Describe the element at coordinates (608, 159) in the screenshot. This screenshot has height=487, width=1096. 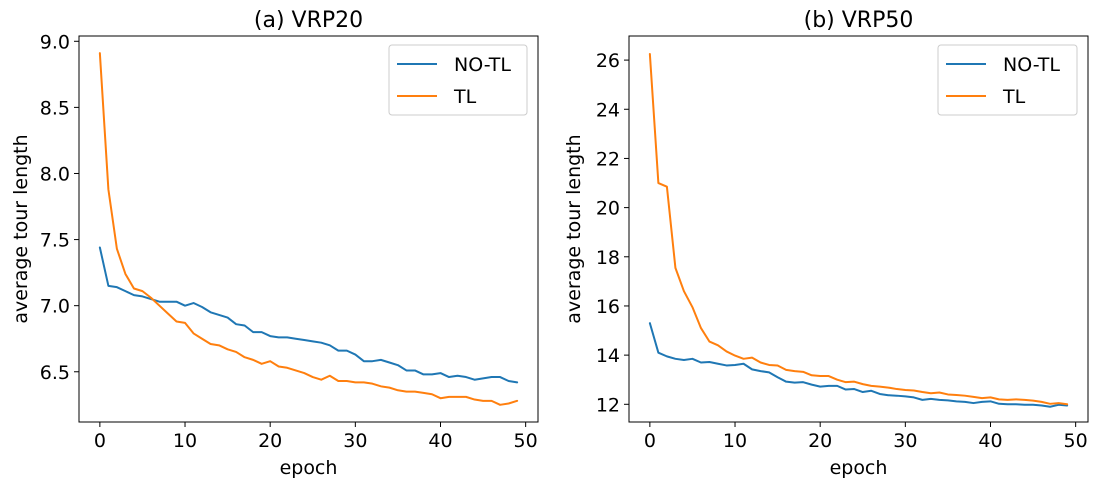
I see `y-tick-label: 22` at that location.